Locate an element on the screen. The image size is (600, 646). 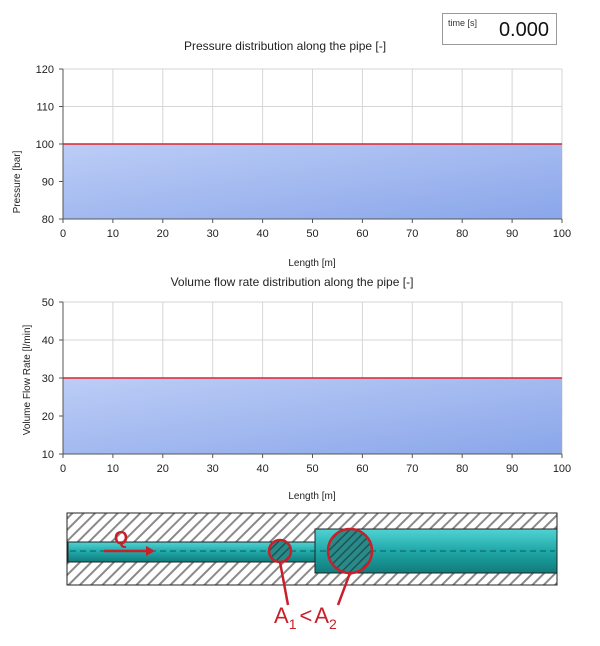
pressure-area-fill is located at coordinates (312, 181).